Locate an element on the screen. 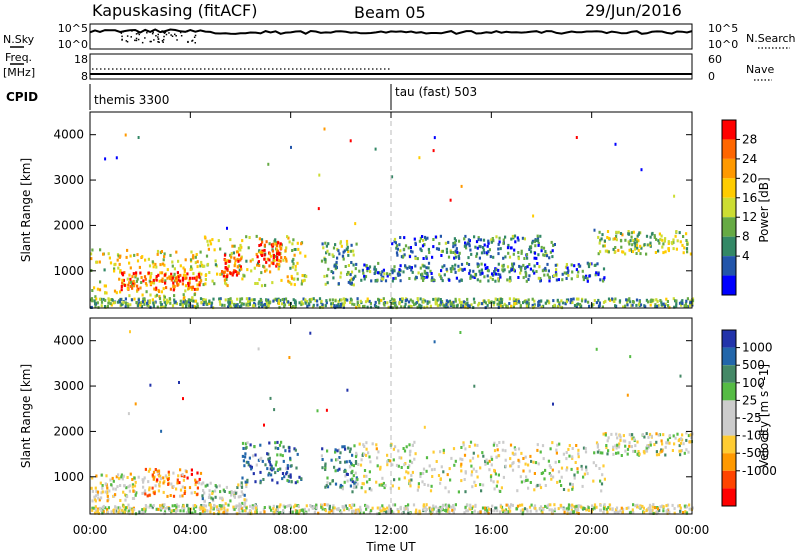 The image size is (800, 554). colorbar-tick-label: 1000 is located at coordinates (757, 348).